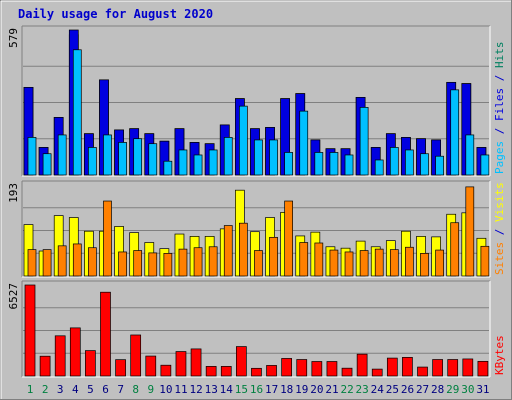 This screenshot has height=400, width=512. What do you see at coordinates (165, 389) in the screenshot?
I see `x-tick-label: 10` at bounding box center [165, 389].